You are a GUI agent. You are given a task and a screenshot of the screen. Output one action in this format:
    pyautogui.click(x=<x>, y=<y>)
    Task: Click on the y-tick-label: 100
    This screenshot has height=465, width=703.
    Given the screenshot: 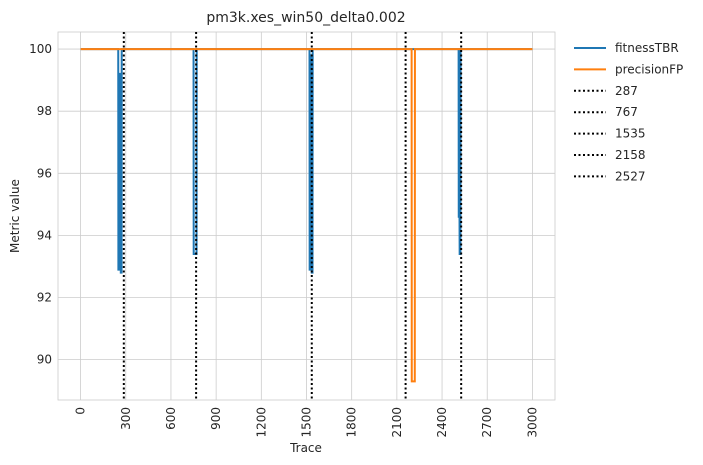 What is the action you would take?
    pyautogui.click(x=40, y=49)
    